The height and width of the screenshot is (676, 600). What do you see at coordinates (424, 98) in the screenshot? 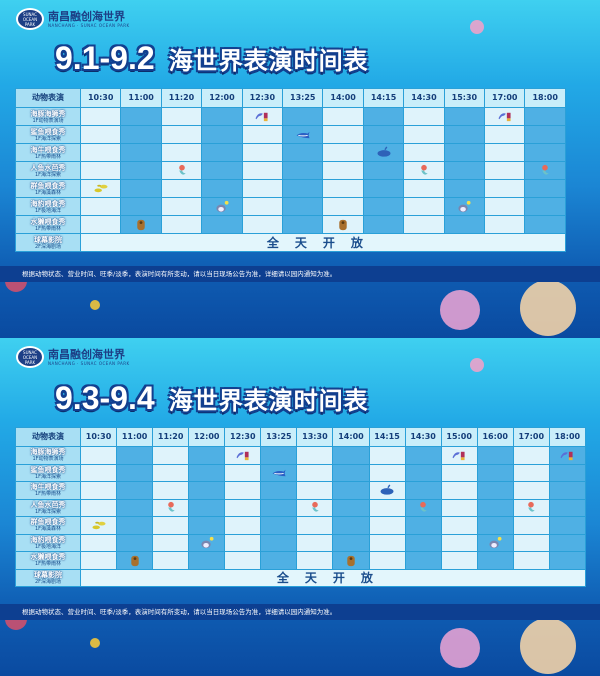
I see `time-header: 14:30` at bounding box center [424, 98].